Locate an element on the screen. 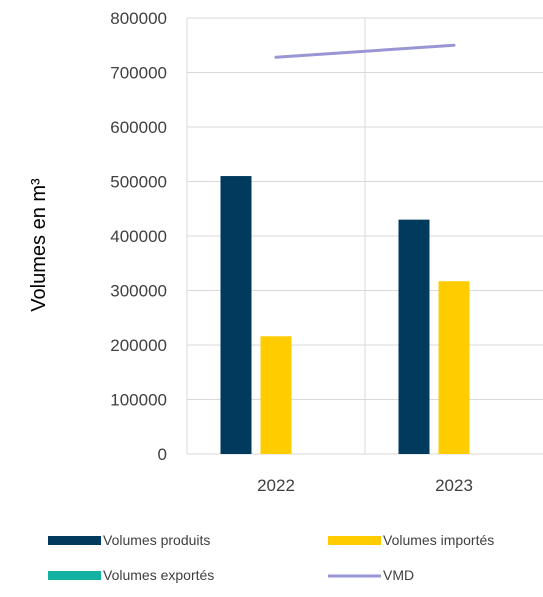 Image resolution: width=543 pixels, height=597 pixels. x-tick-label: 2022 is located at coordinates (276, 485).